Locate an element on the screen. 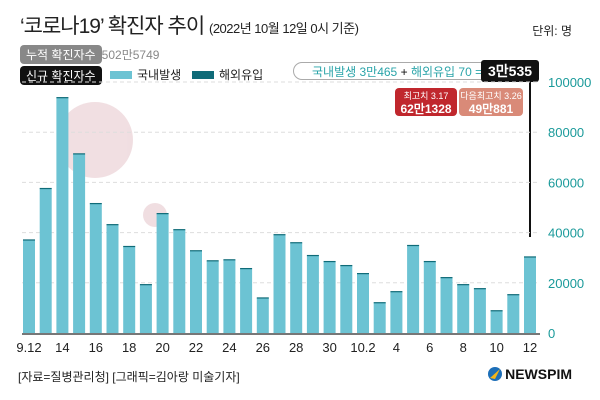 Image resolution: width=600 pixels, height=400 pixels. today-callout: 국내발생 3만465 + 해외유입 70 = is located at coordinates (413, 71).